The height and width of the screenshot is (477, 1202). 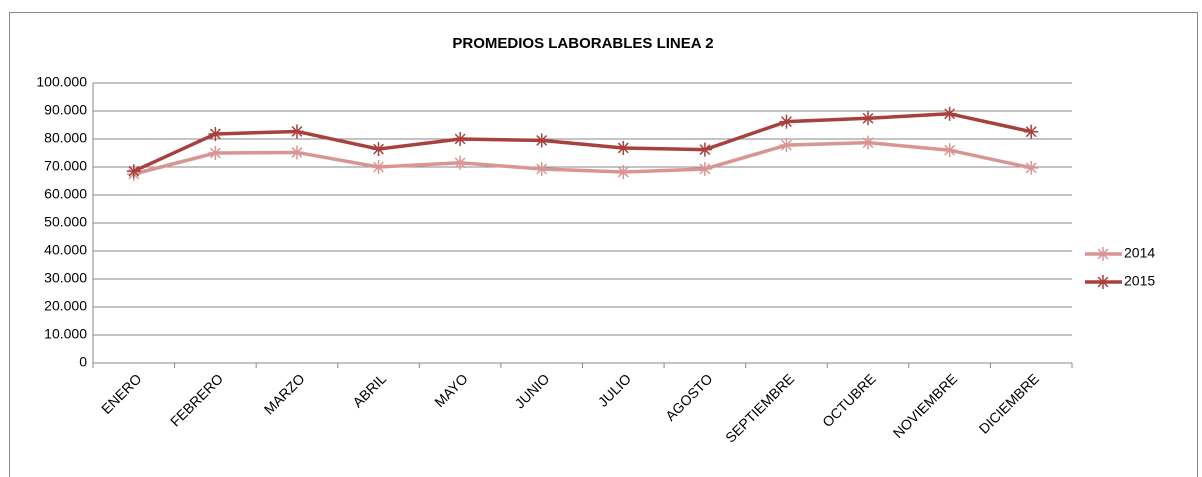 I want to click on y-tick-label: 20.000, so click(x=65, y=306).